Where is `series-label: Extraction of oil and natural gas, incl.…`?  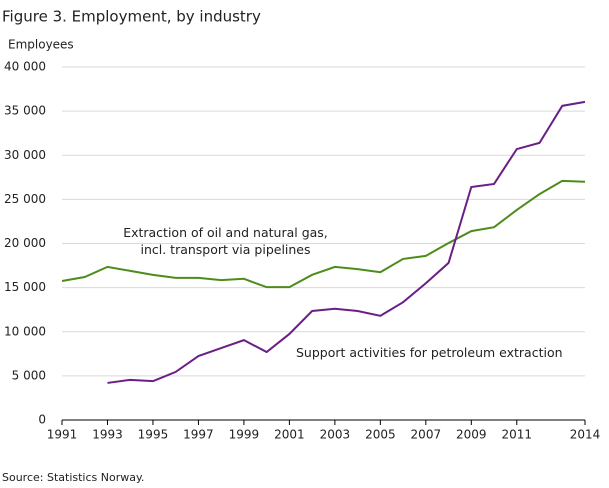 series-label: Extraction of oil and natural gas, incl.… is located at coordinates (225, 241).